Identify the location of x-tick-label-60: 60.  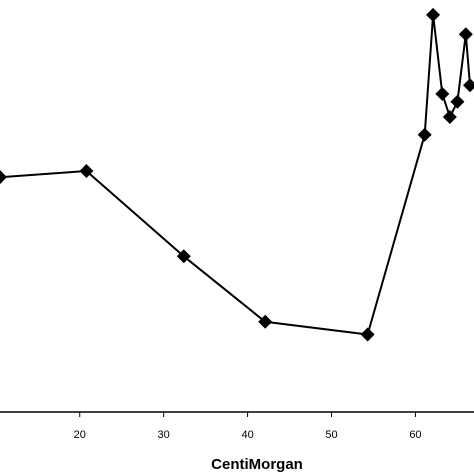
(415, 435).